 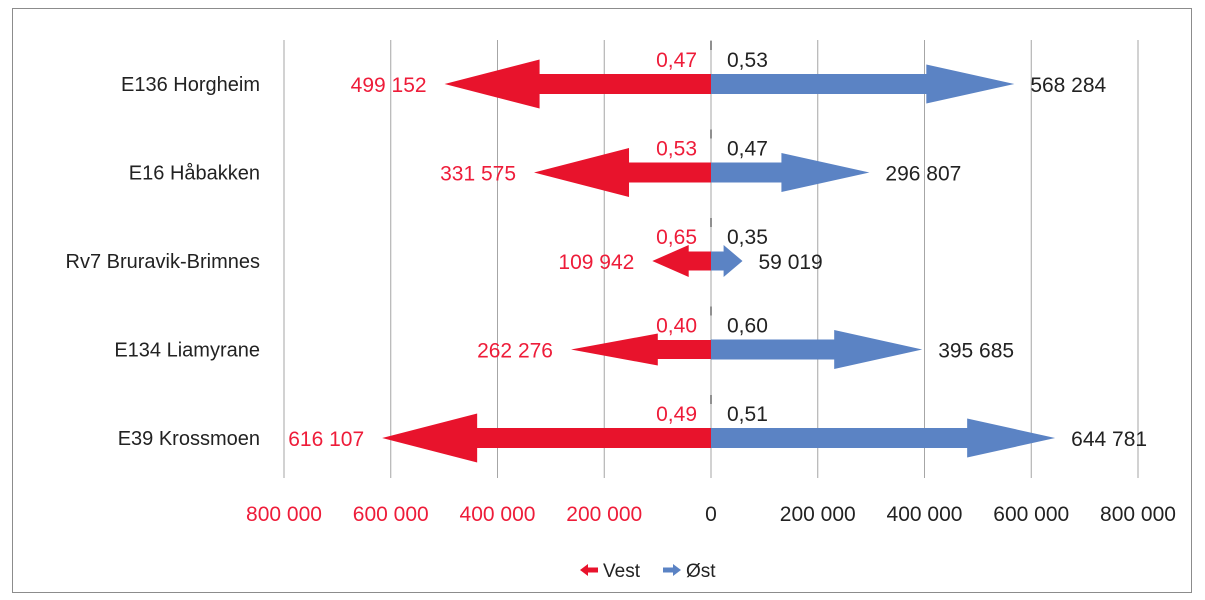 What do you see at coordinates (676, 326) in the screenshot?
I see `vest-share-label: 0,40` at bounding box center [676, 326].